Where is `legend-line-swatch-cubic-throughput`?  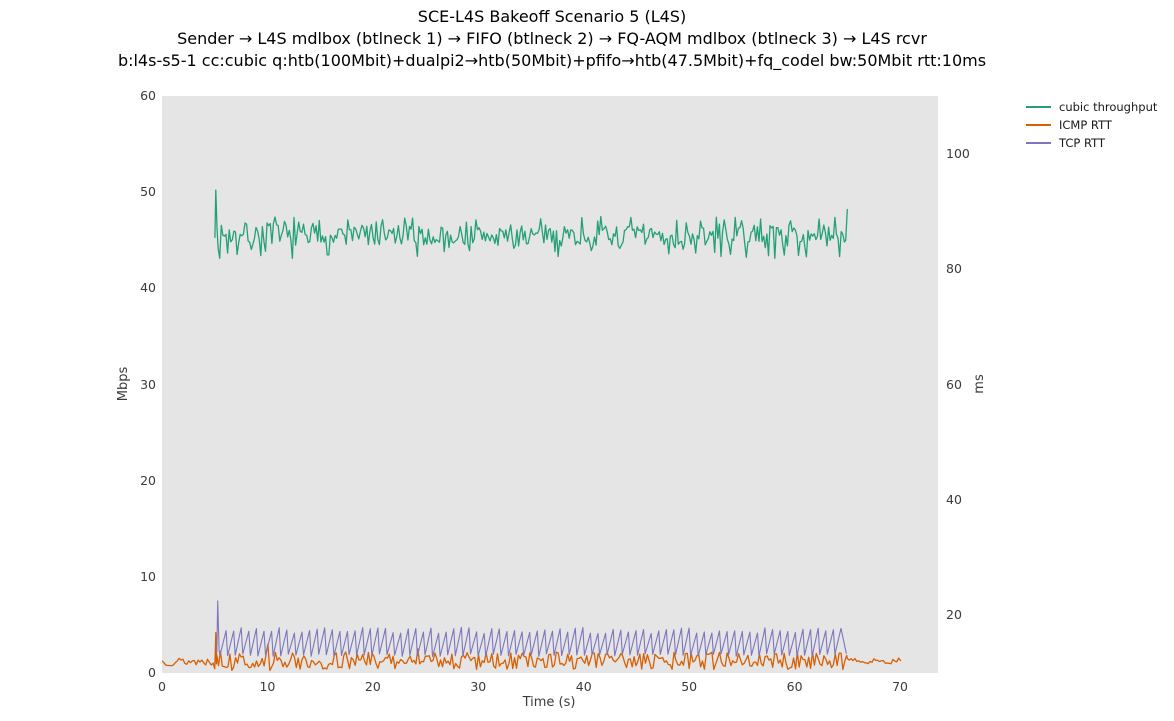 legend-line-swatch-cubic-throughput is located at coordinates (1038, 107).